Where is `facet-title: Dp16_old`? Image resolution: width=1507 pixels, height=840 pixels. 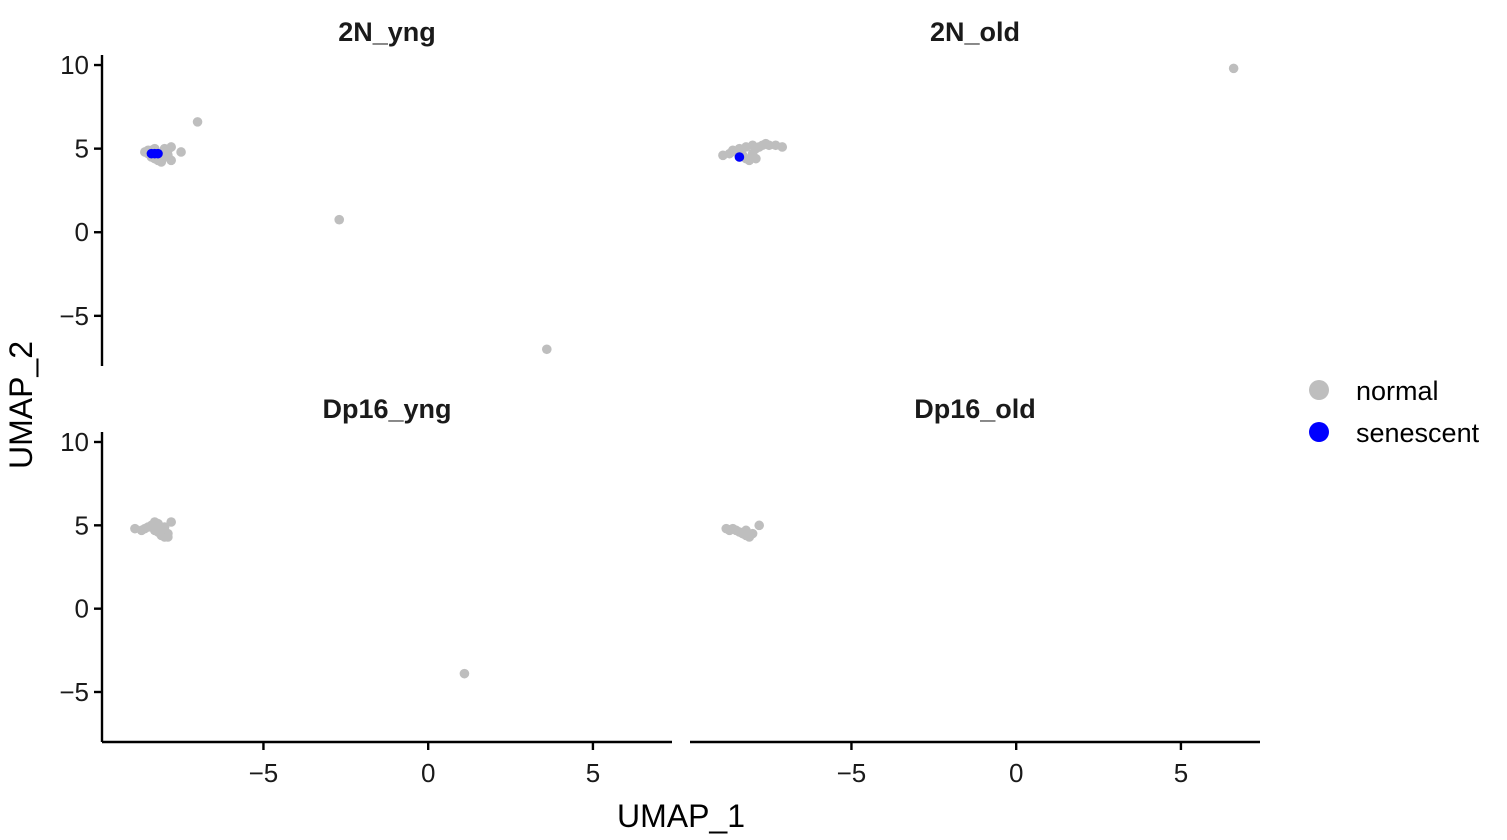
facet-title: Dp16_old is located at coordinates (975, 409).